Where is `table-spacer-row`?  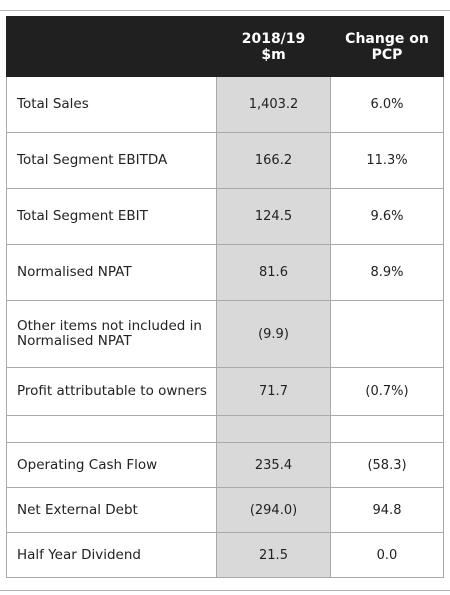
table-spacer-row is located at coordinates (225, 429).